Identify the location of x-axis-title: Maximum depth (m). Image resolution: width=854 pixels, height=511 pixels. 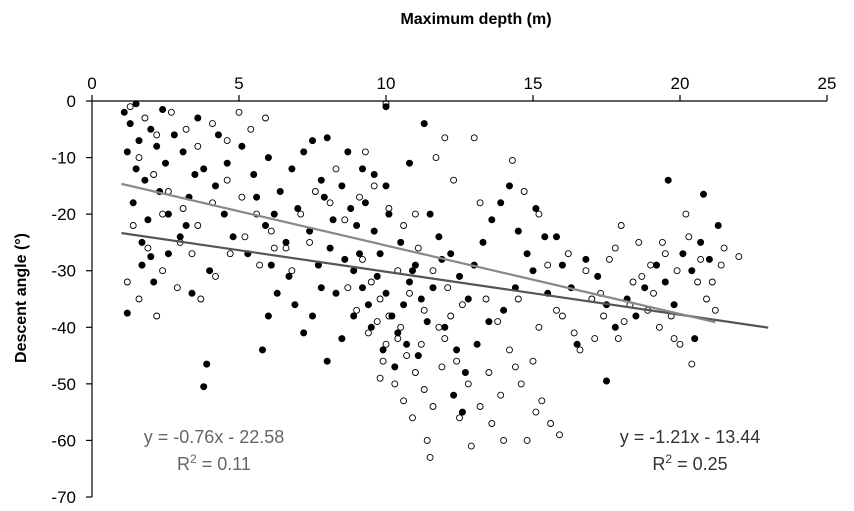
(475, 19).